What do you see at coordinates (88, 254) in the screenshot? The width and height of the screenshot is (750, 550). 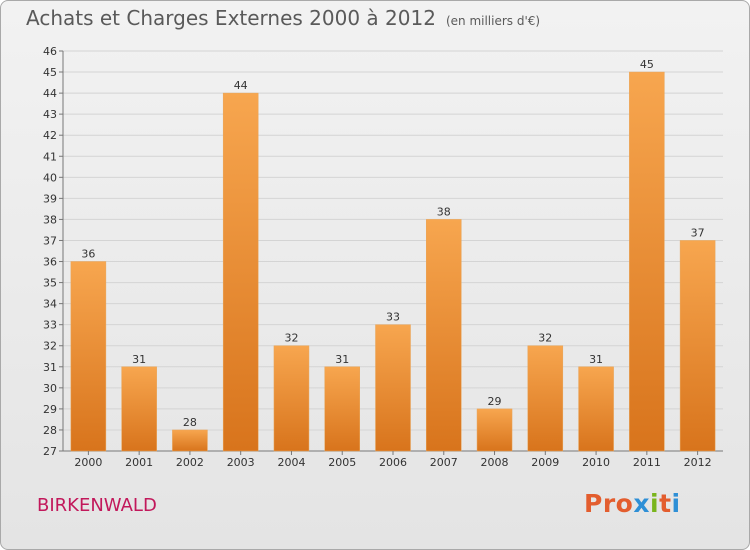 I see `data-label: 36` at bounding box center [88, 254].